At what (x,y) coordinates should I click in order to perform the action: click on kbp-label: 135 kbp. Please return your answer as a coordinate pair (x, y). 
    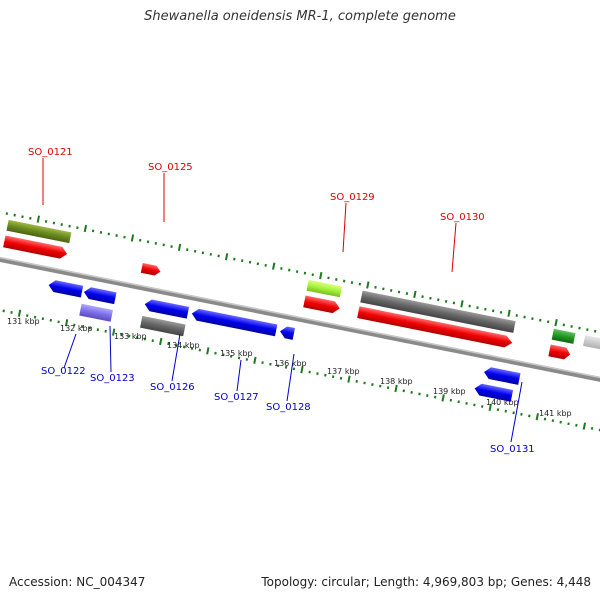
    Looking at the image, I should click on (236, 353).